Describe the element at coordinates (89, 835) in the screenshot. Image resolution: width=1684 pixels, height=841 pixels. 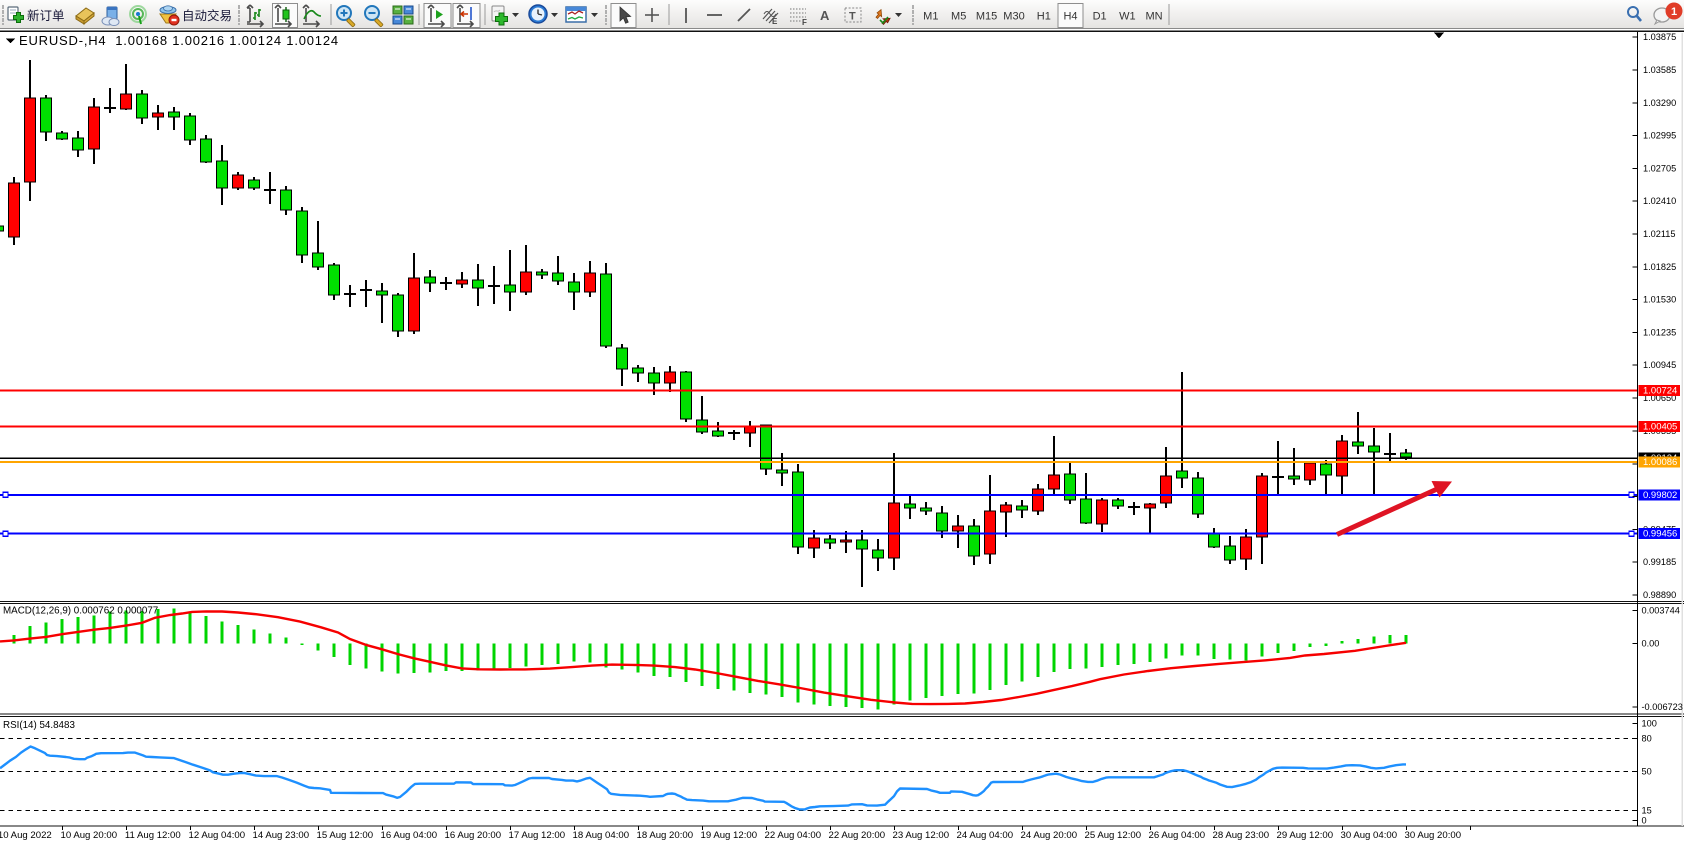
I see `svg-text: 10 Aug 20:00` at that location.